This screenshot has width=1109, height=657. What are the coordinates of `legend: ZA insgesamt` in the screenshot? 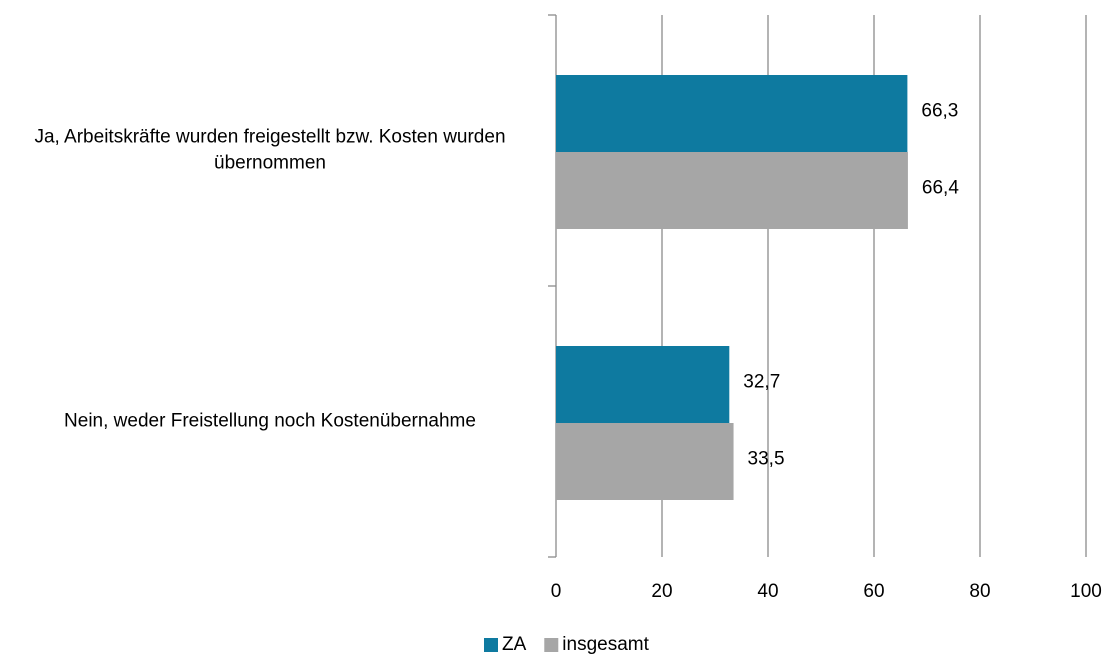 It's located at (567, 644).